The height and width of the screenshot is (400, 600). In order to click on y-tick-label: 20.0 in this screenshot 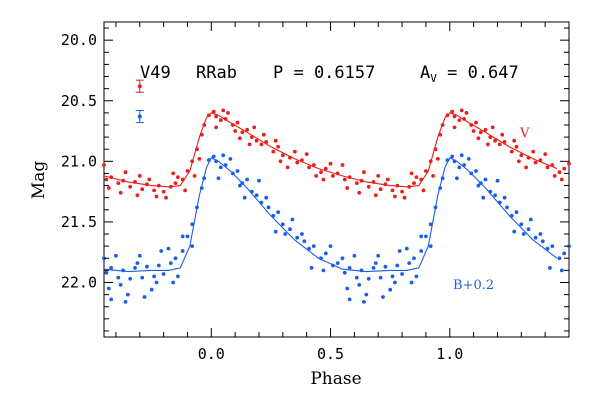, I will do `click(79, 40)`.